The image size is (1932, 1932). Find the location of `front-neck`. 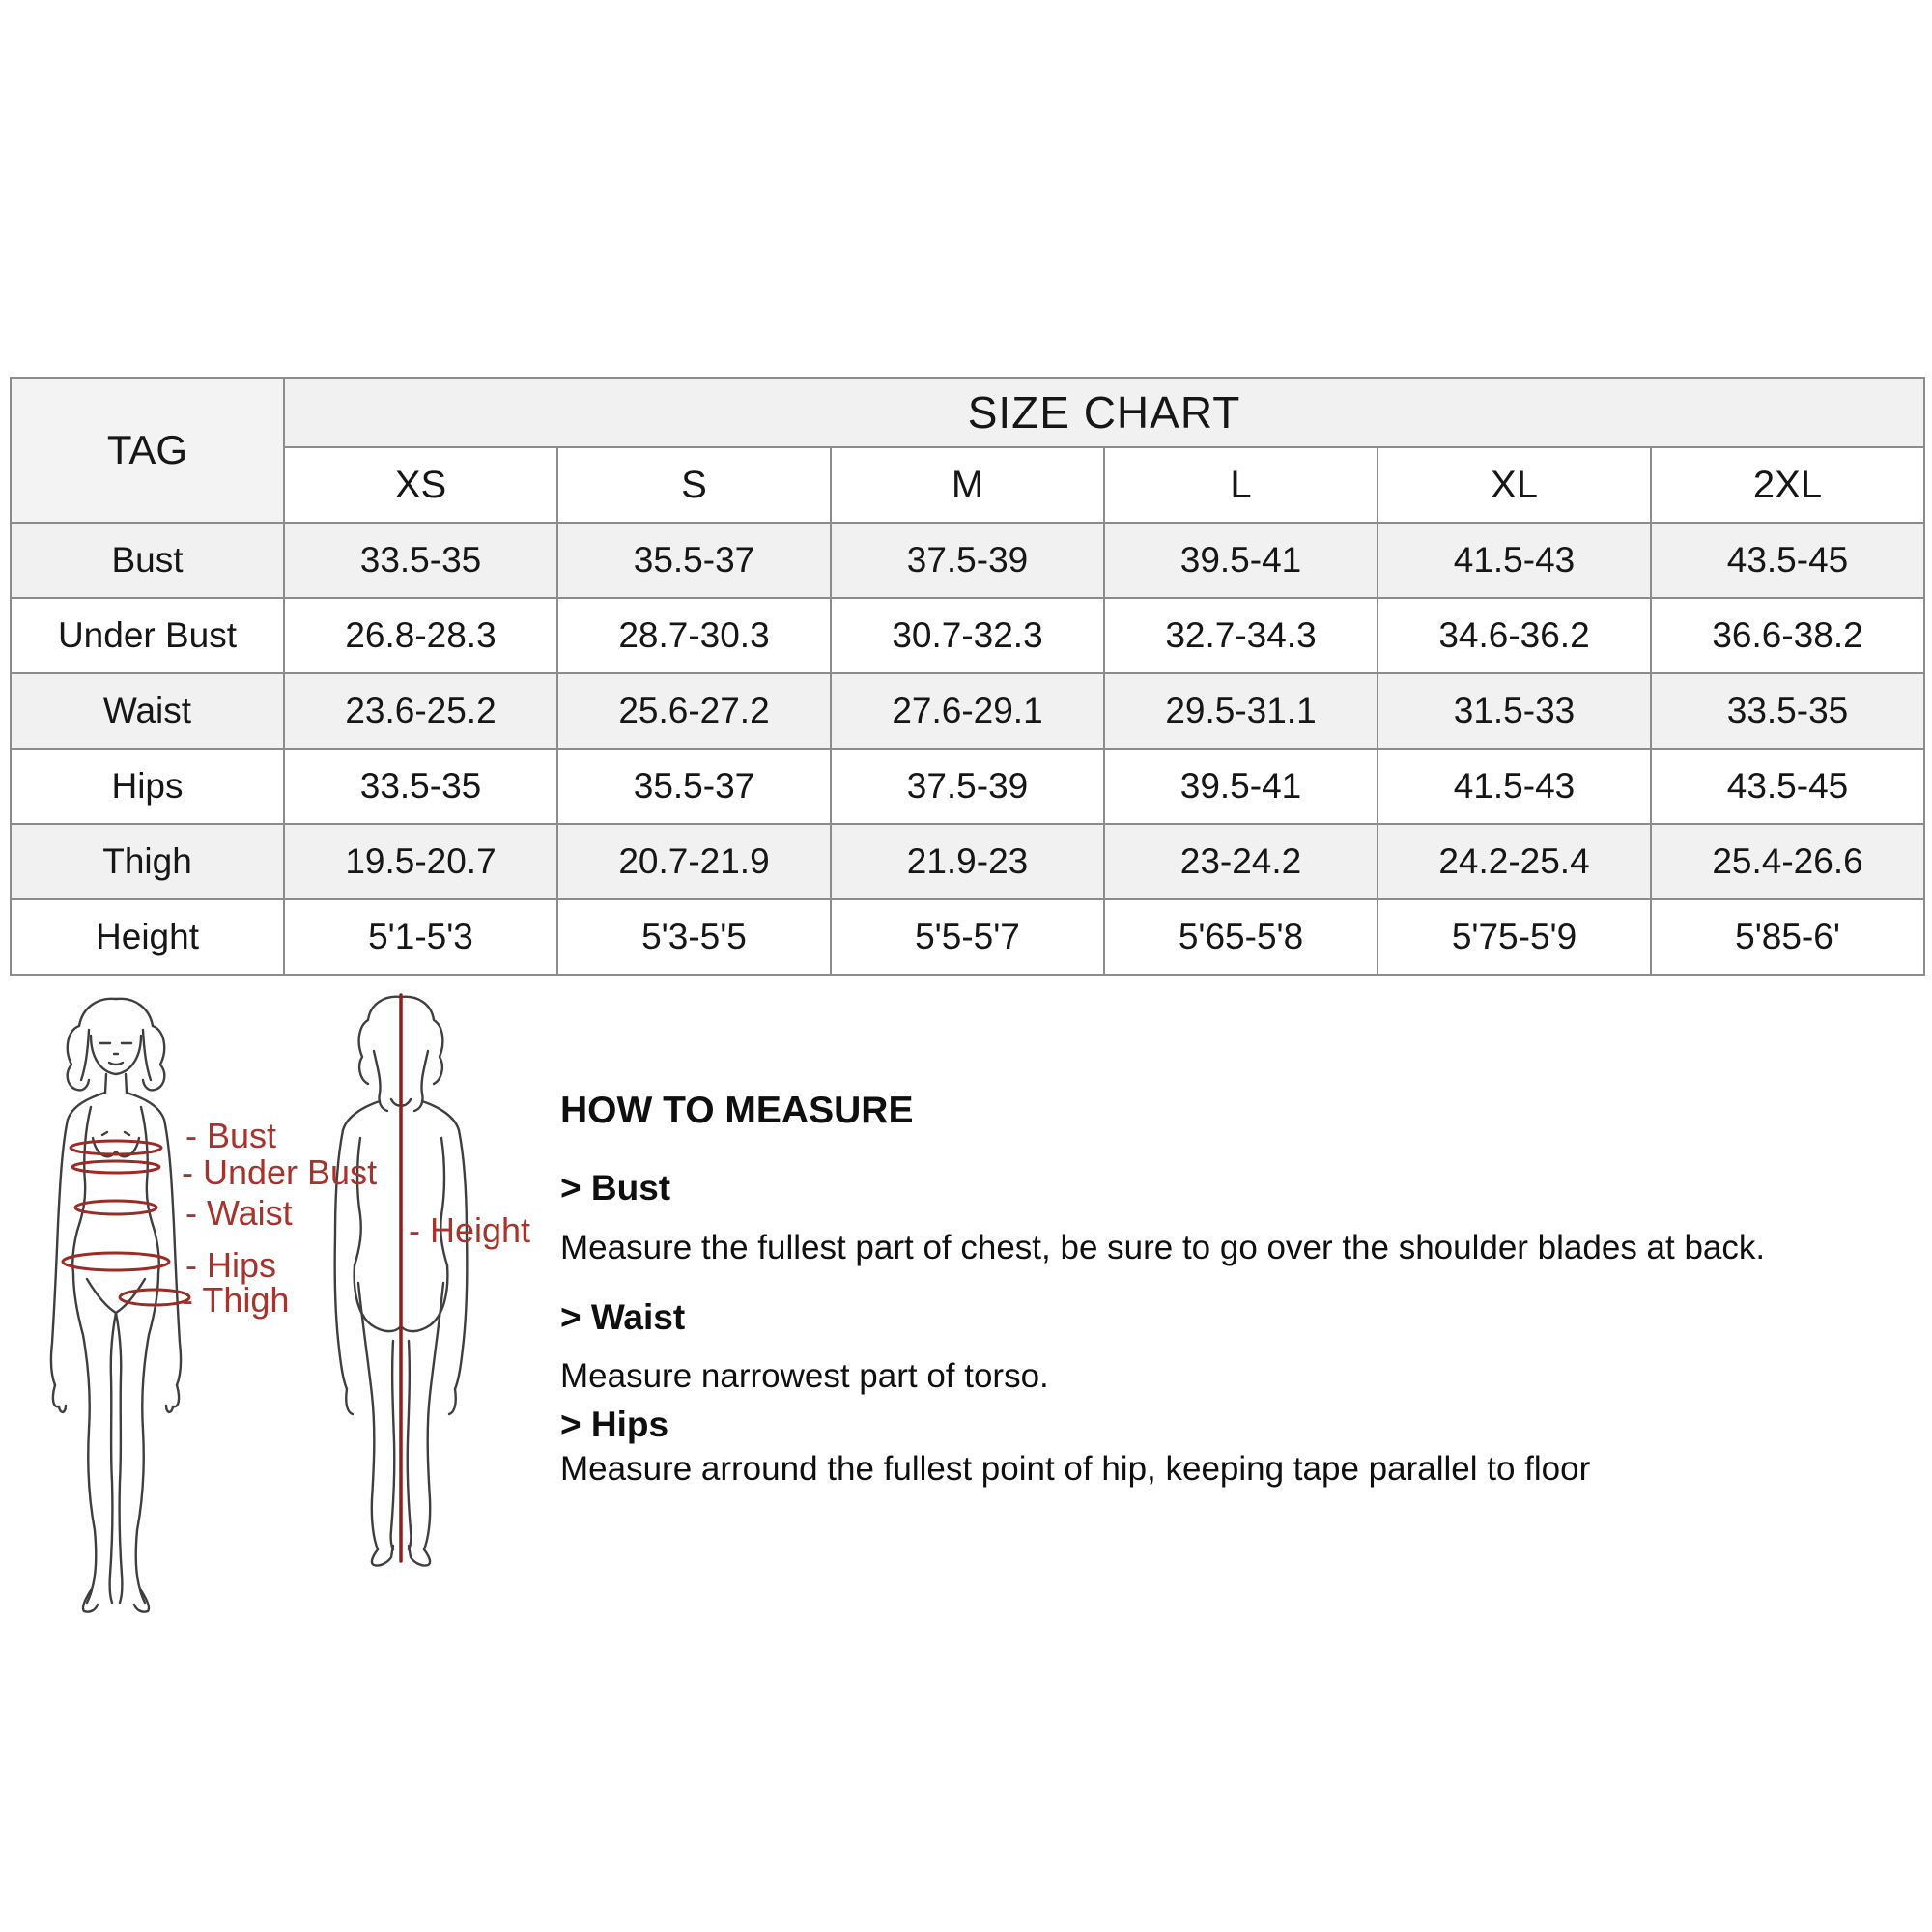

front-neck is located at coordinates (115, 1083).